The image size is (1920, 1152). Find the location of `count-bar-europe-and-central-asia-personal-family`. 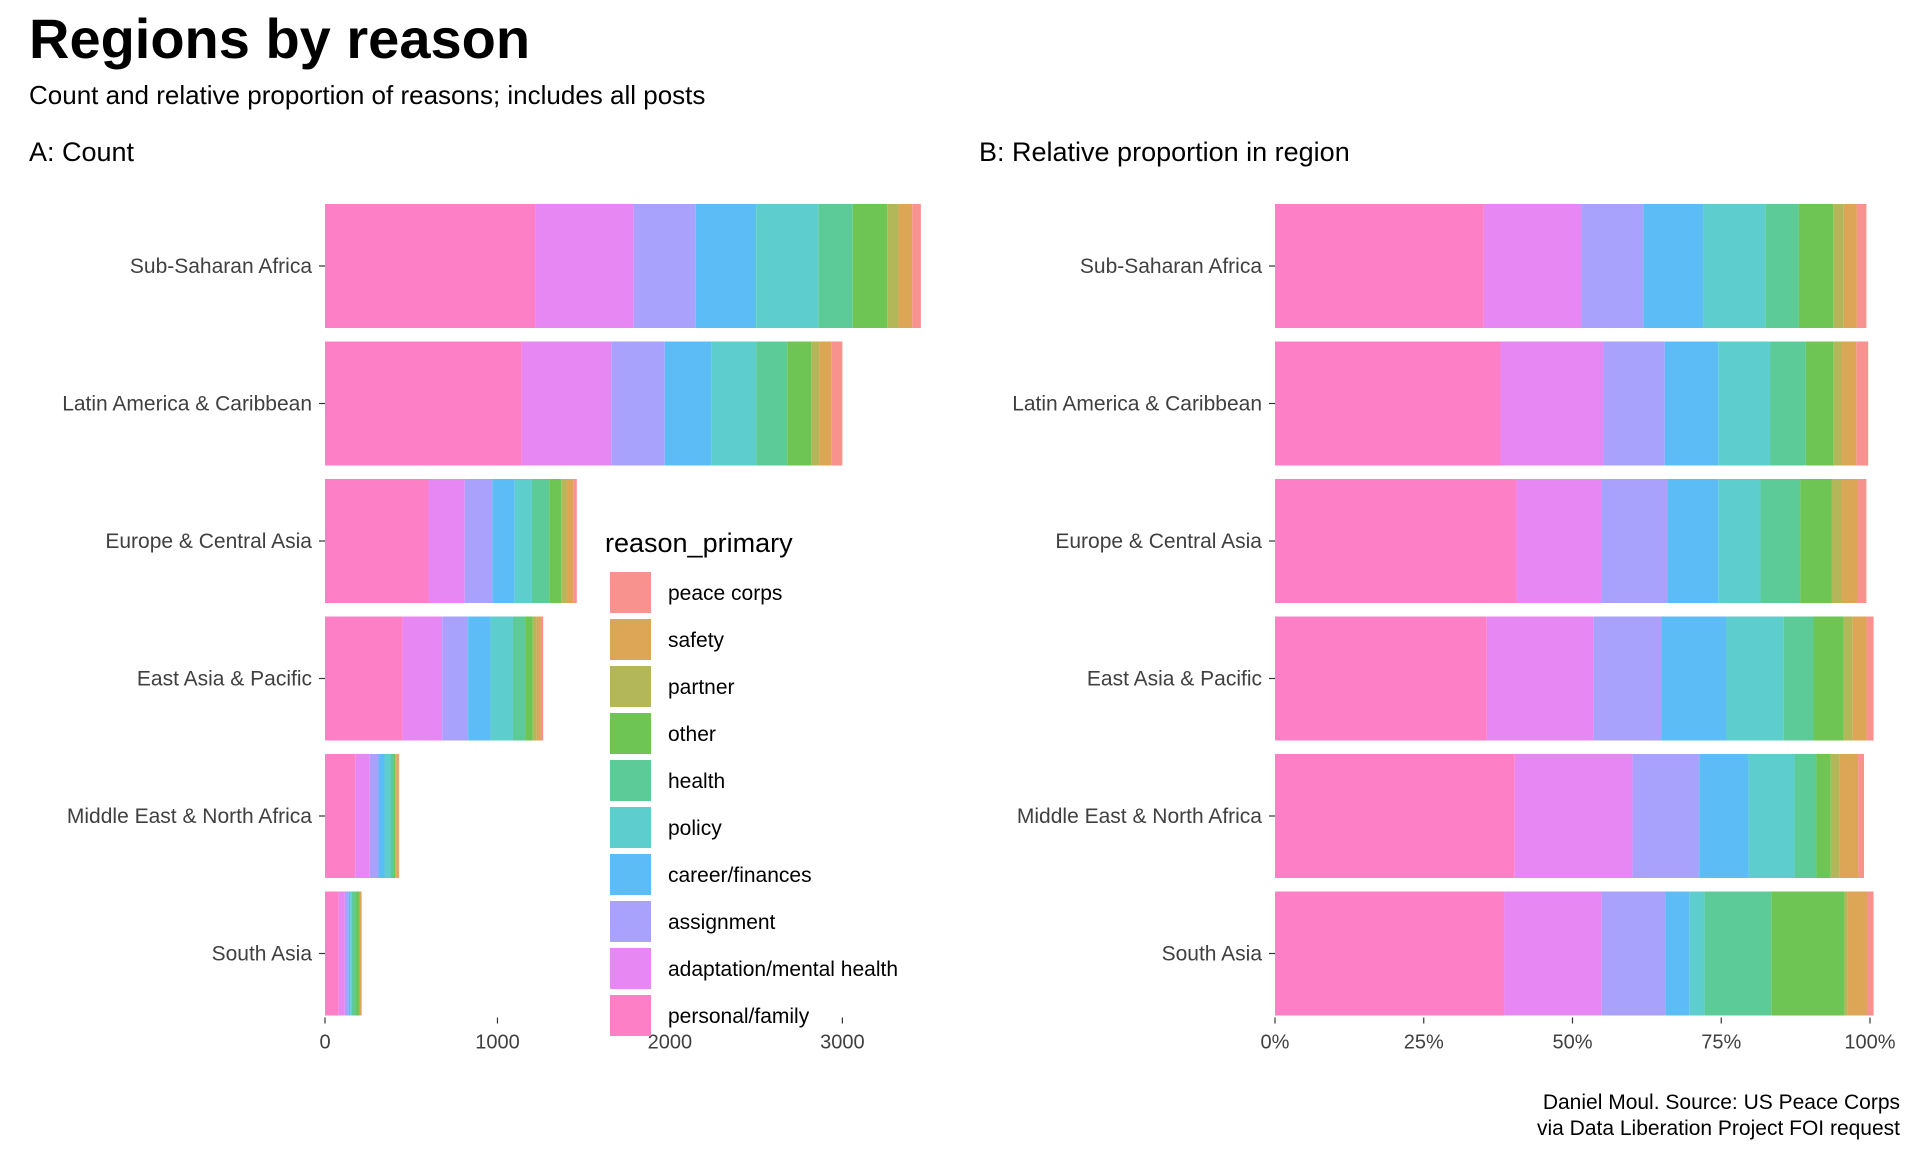

count-bar-europe-and-central-asia-personal-family is located at coordinates (377, 541).